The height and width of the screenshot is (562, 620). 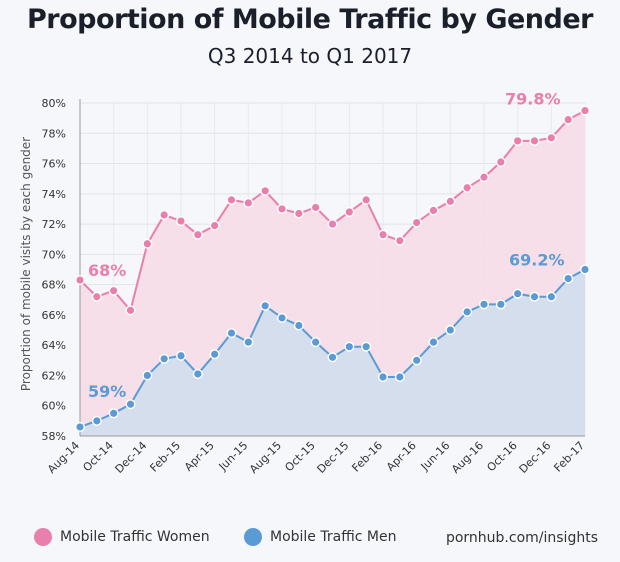 What do you see at coordinates (54, 133) in the screenshot?
I see `y-tick-label: 78%` at bounding box center [54, 133].